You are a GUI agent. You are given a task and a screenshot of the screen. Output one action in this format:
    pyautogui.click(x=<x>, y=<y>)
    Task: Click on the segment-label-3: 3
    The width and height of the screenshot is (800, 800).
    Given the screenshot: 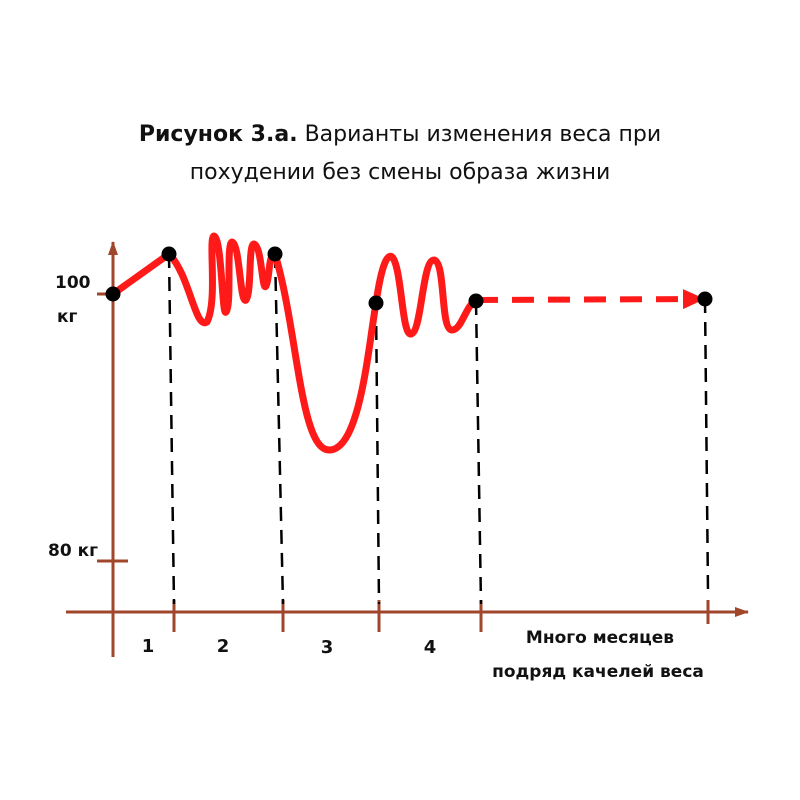 What is the action you would take?
    pyautogui.click(x=327, y=647)
    